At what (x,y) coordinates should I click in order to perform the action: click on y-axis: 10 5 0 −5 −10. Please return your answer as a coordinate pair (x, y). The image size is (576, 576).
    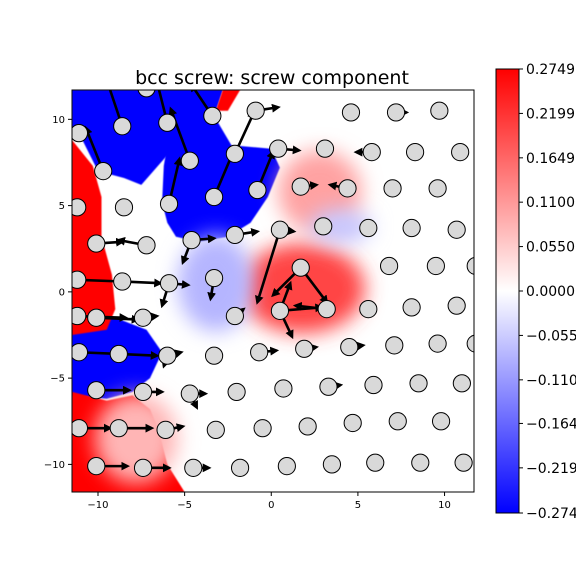
    Looking at the image, I should click on (58, 293).